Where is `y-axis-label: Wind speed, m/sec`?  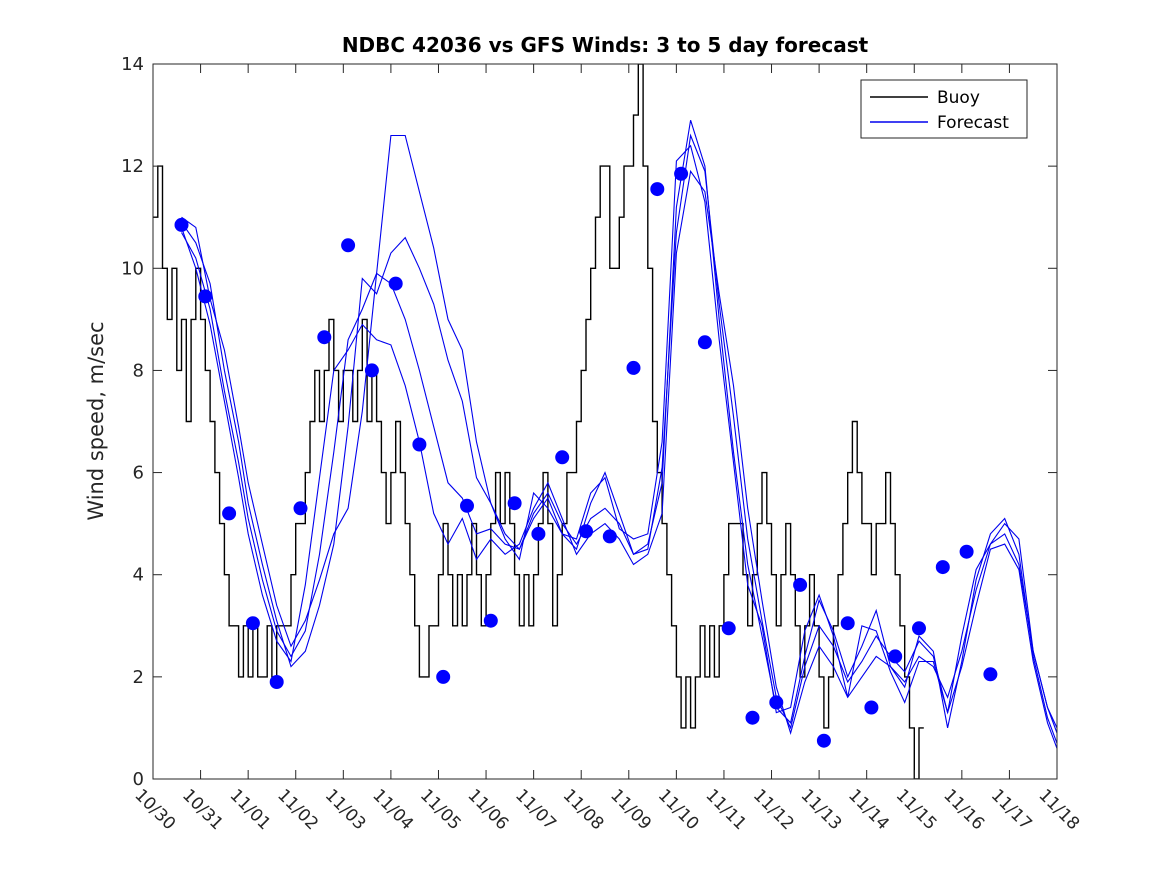 y-axis-label: Wind speed, m/sec is located at coordinates (96, 420).